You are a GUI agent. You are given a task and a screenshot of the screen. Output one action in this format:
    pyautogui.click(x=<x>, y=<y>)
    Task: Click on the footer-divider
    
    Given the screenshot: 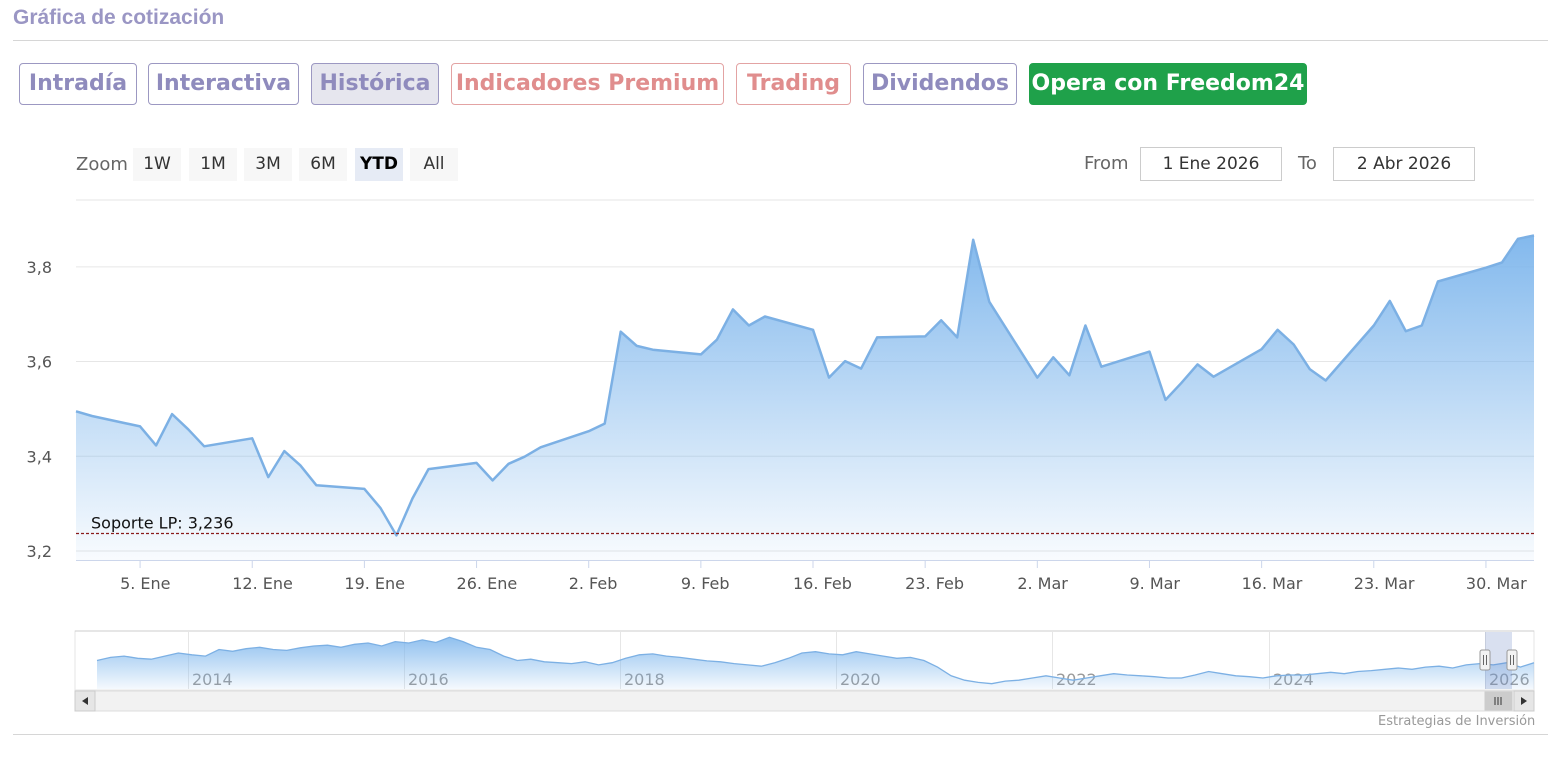 What is the action you would take?
    pyautogui.click(x=780, y=734)
    